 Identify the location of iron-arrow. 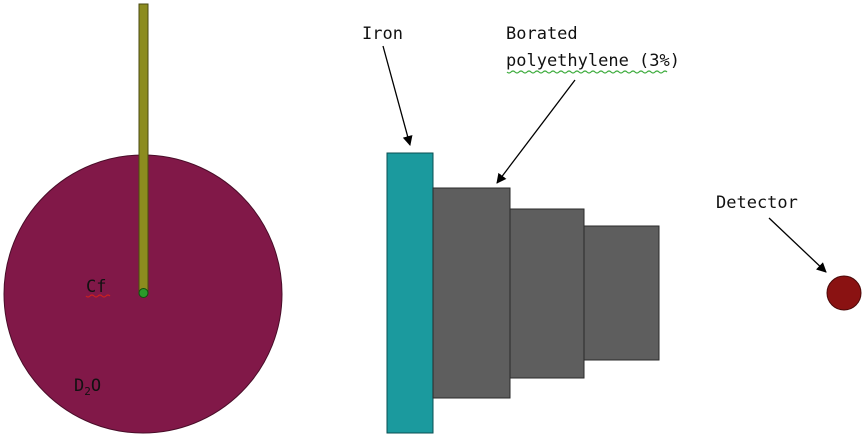
(397, 95).